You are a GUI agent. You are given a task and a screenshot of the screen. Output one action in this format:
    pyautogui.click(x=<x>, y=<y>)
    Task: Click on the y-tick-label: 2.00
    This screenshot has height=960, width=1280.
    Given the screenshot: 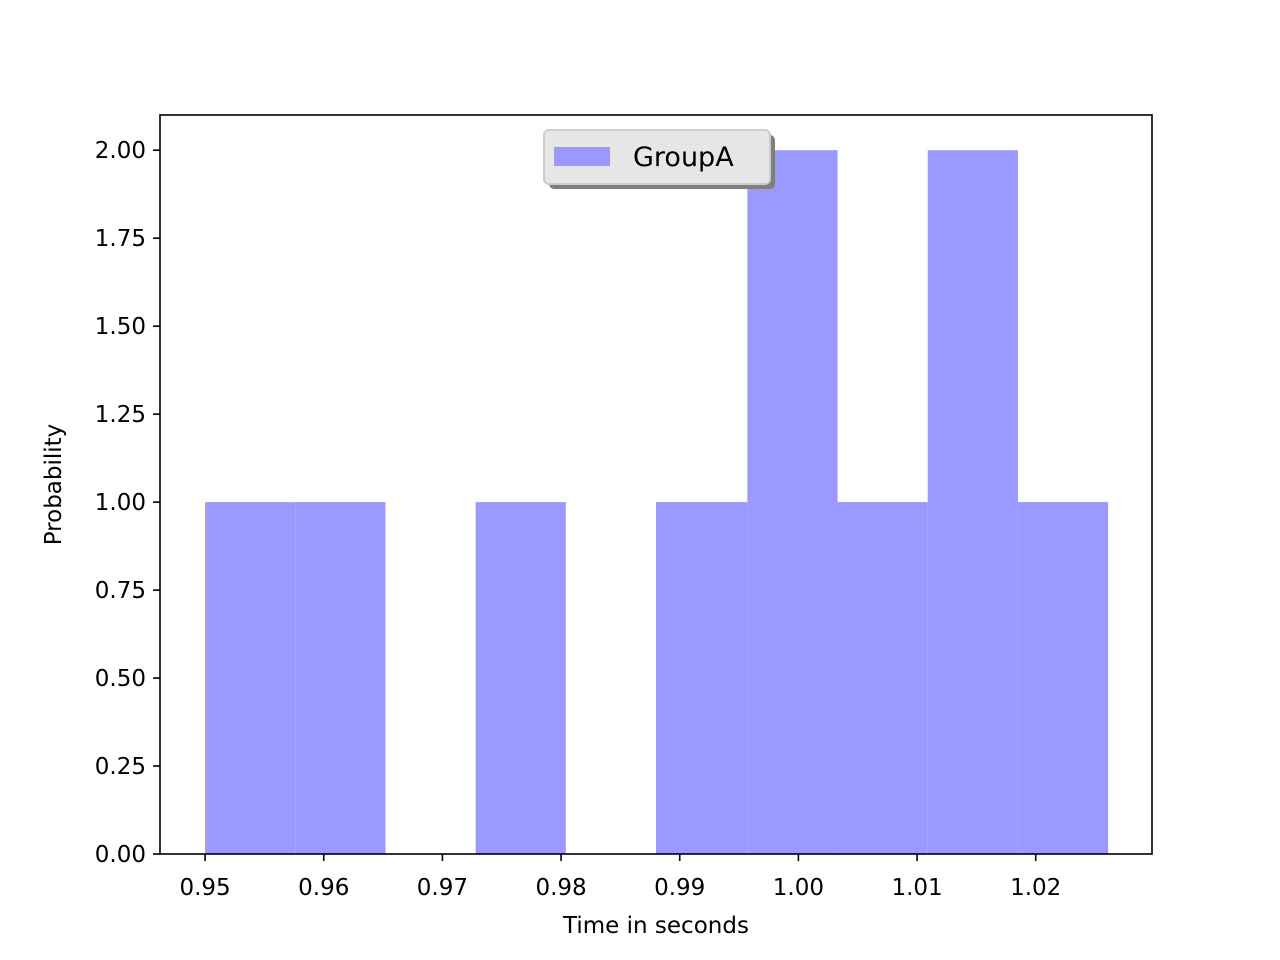 What is the action you would take?
    pyautogui.click(x=120, y=151)
    